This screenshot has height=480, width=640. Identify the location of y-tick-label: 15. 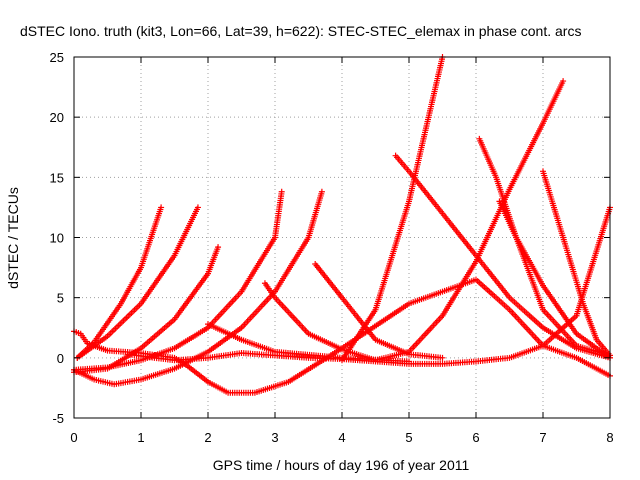
(57, 177).